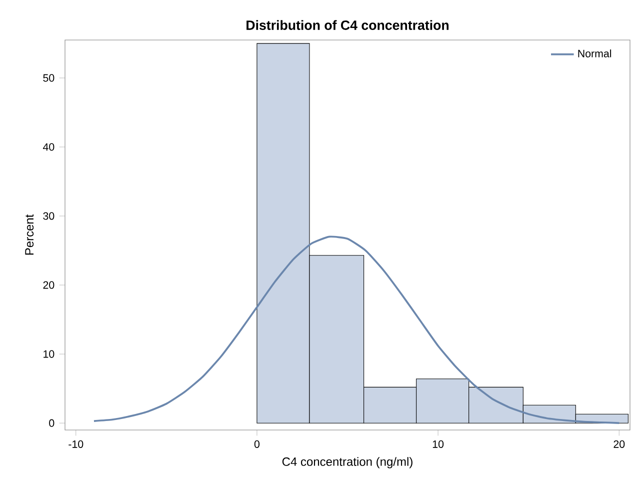 This screenshot has width=640, height=481. What do you see at coordinates (76, 444) in the screenshot?
I see `x-tick-label: -10` at bounding box center [76, 444].